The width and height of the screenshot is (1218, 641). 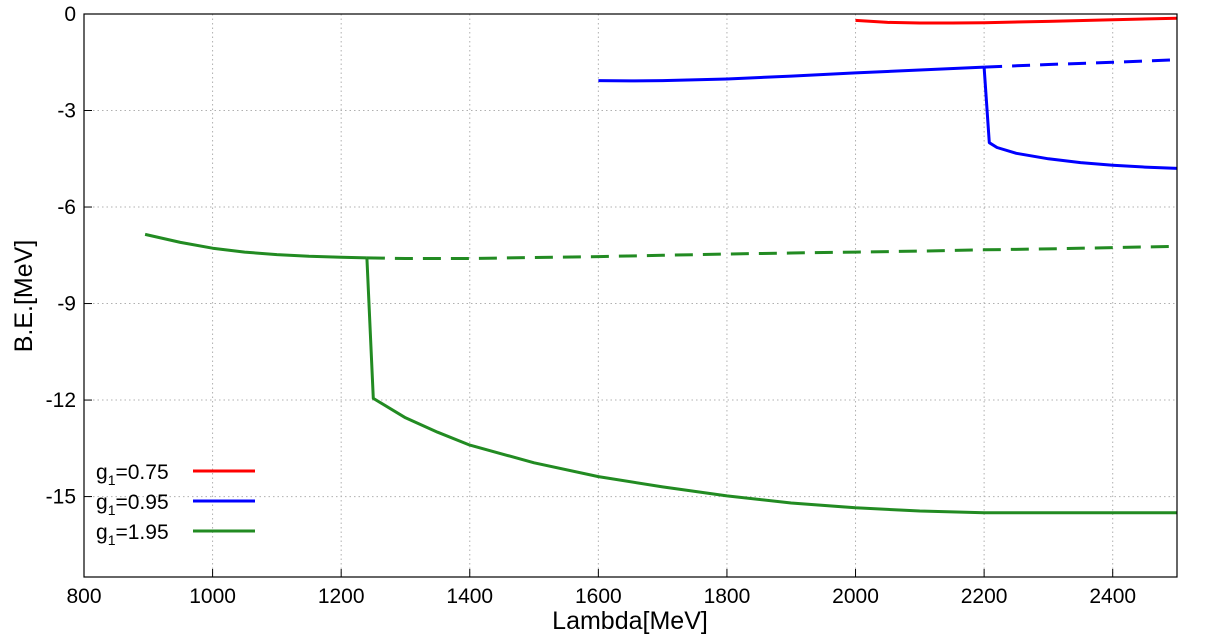 I want to click on legend-label-2: g1=0.95, so click(x=132, y=504).